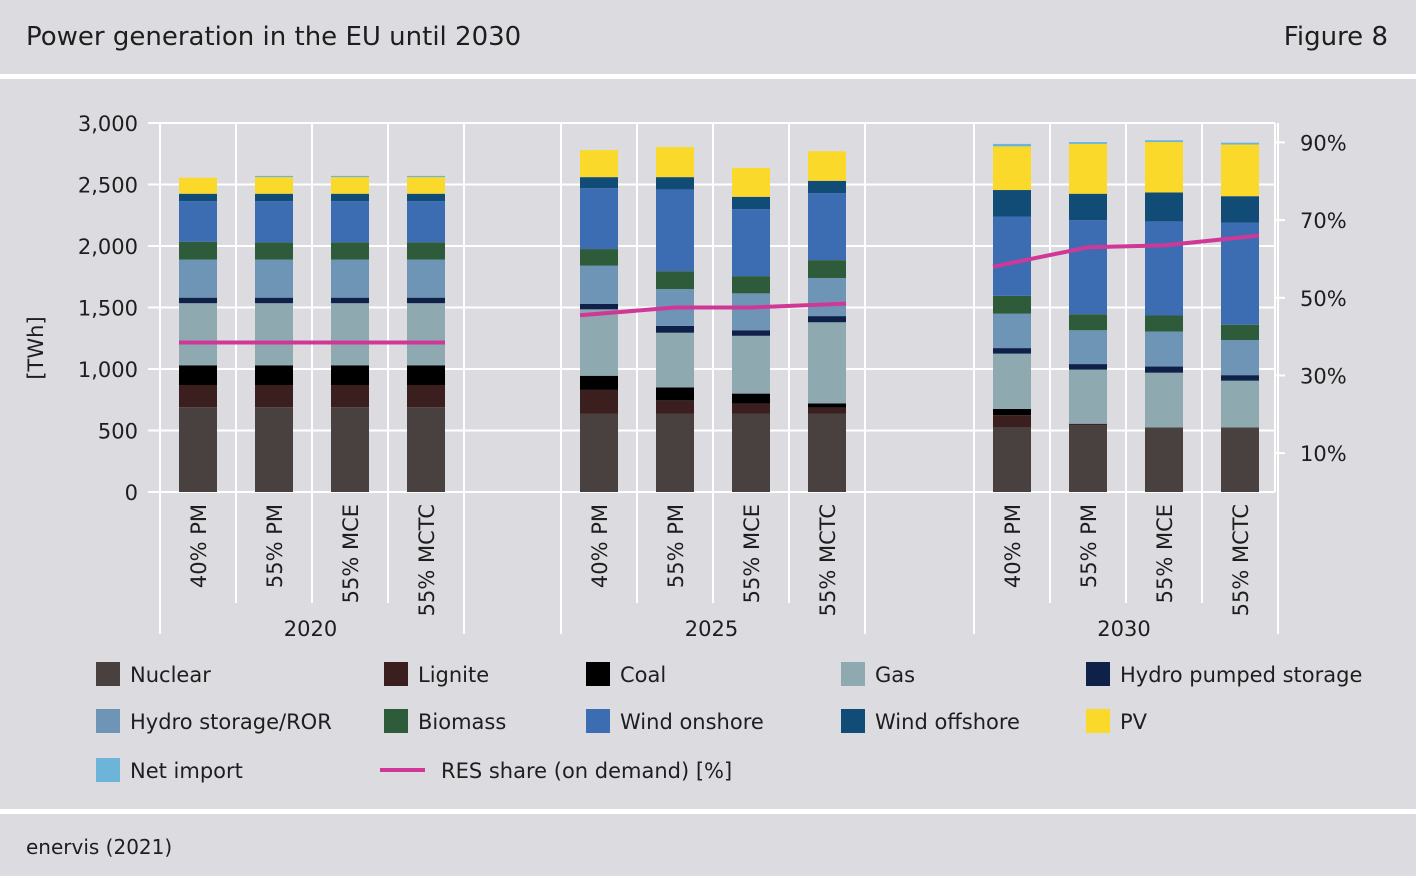  I want to click on x-tick-label: 55% MCE, so click(1165, 553).